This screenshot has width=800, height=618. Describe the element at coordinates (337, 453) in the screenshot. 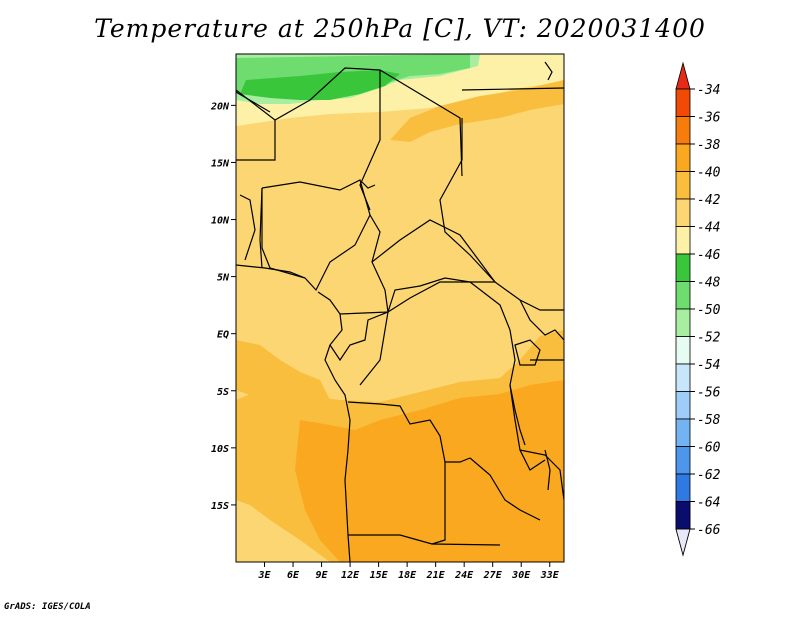

I see `coastline-gabon-angola` at that location.